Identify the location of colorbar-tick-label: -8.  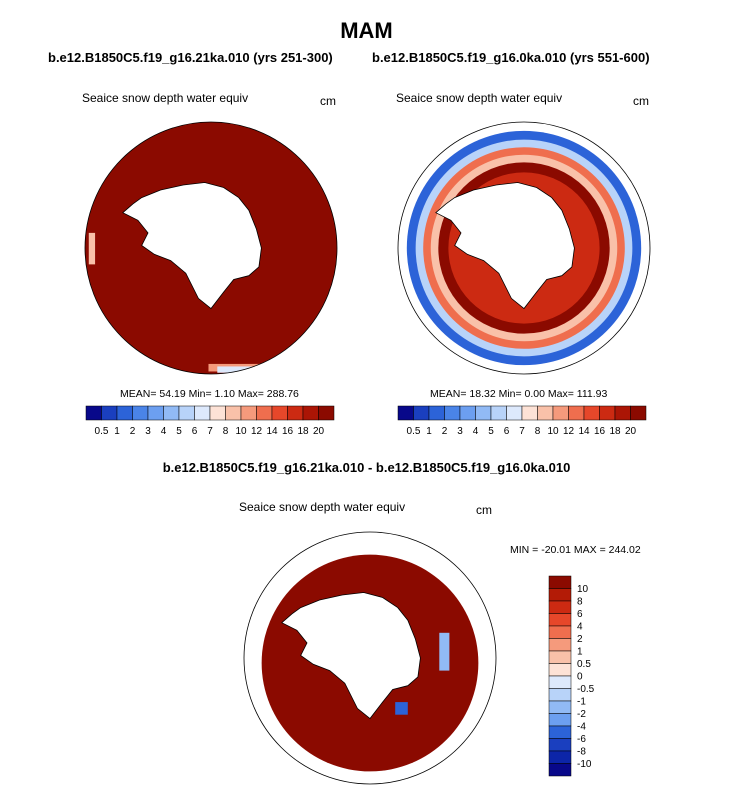
(581, 752).